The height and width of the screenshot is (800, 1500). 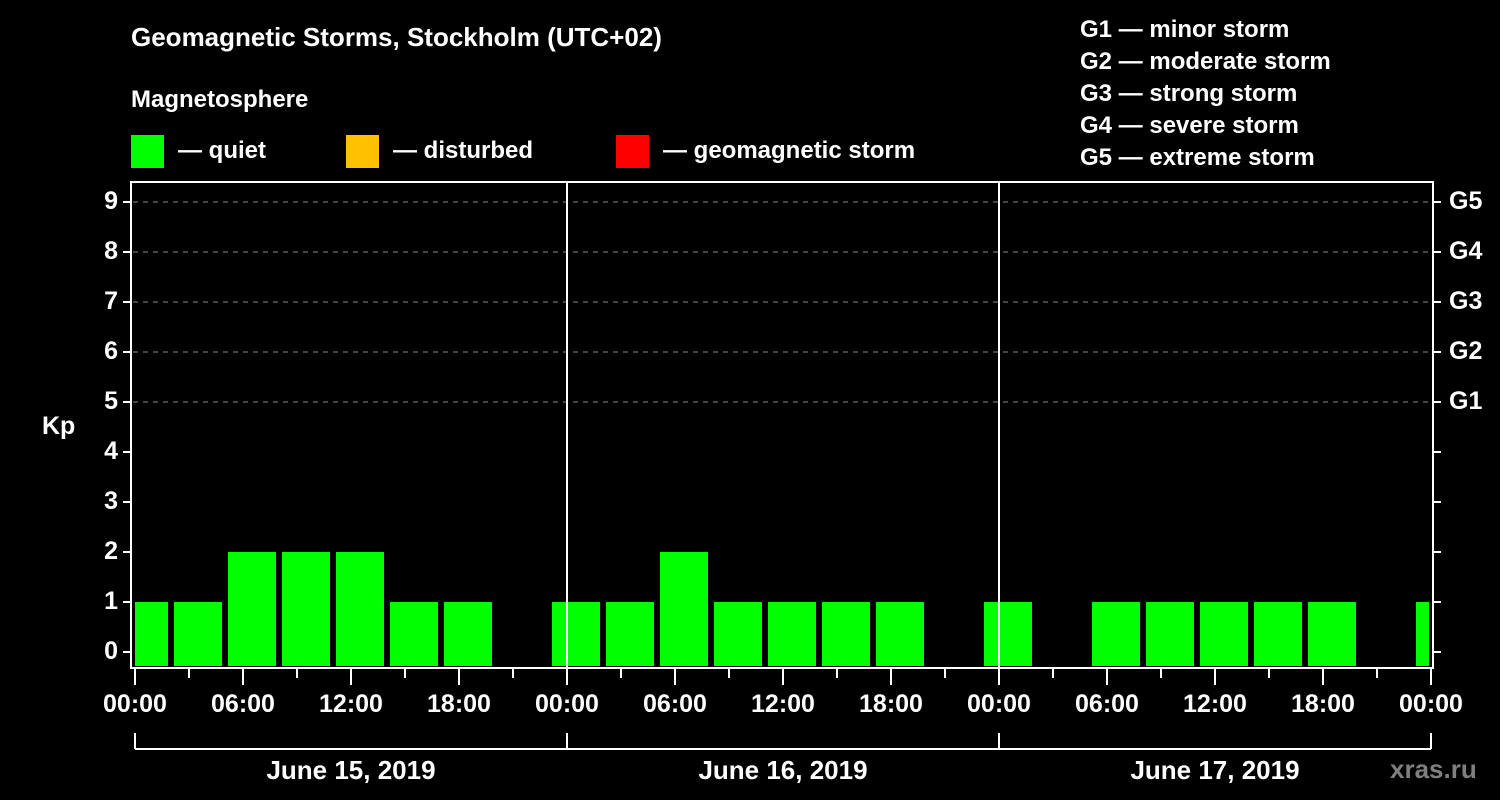 I want to click on g2-legend: G2 — moderate storm, so click(x=1205, y=61).